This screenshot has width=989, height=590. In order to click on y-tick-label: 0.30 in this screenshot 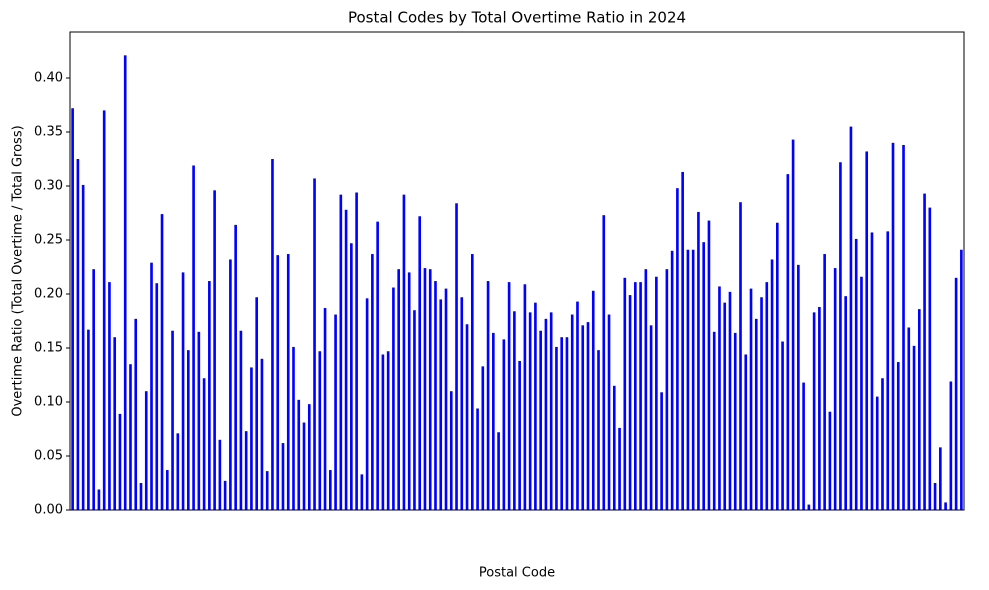, I will do `click(48, 186)`.